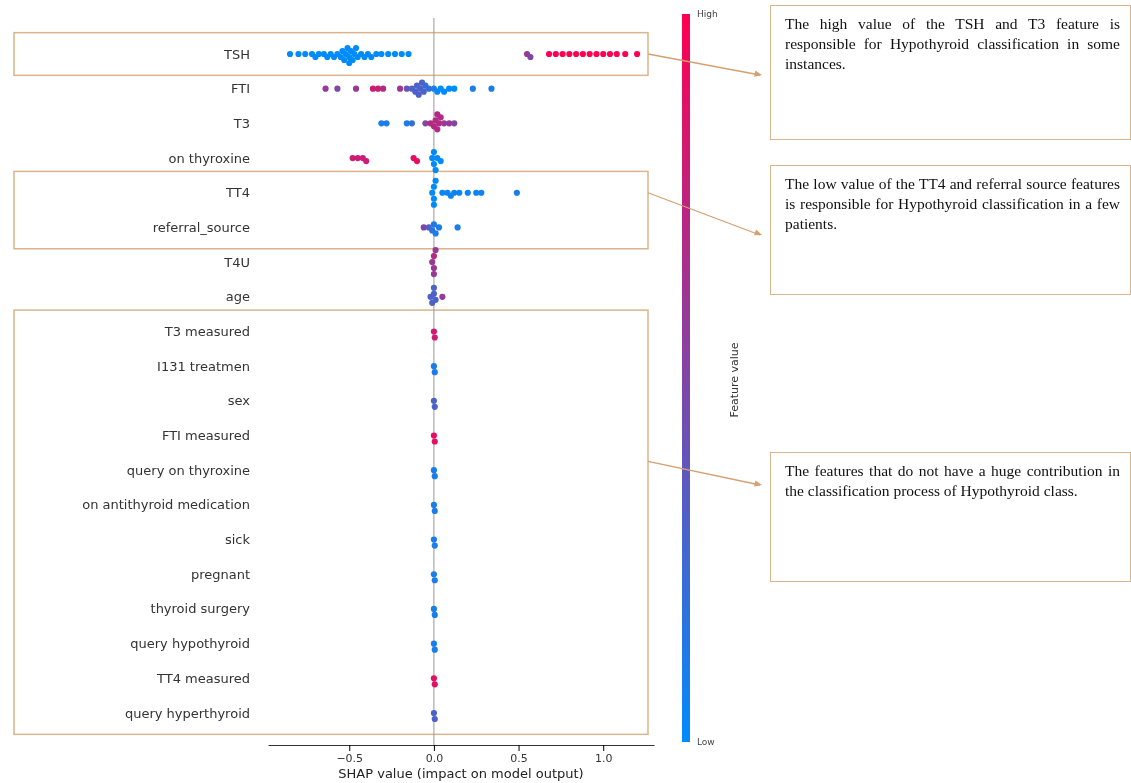  What do you see at coordinates (187, 713) in the screenshot?
I see `y-tick-label: query hyperthyroid` at bounding box center [187, 713].